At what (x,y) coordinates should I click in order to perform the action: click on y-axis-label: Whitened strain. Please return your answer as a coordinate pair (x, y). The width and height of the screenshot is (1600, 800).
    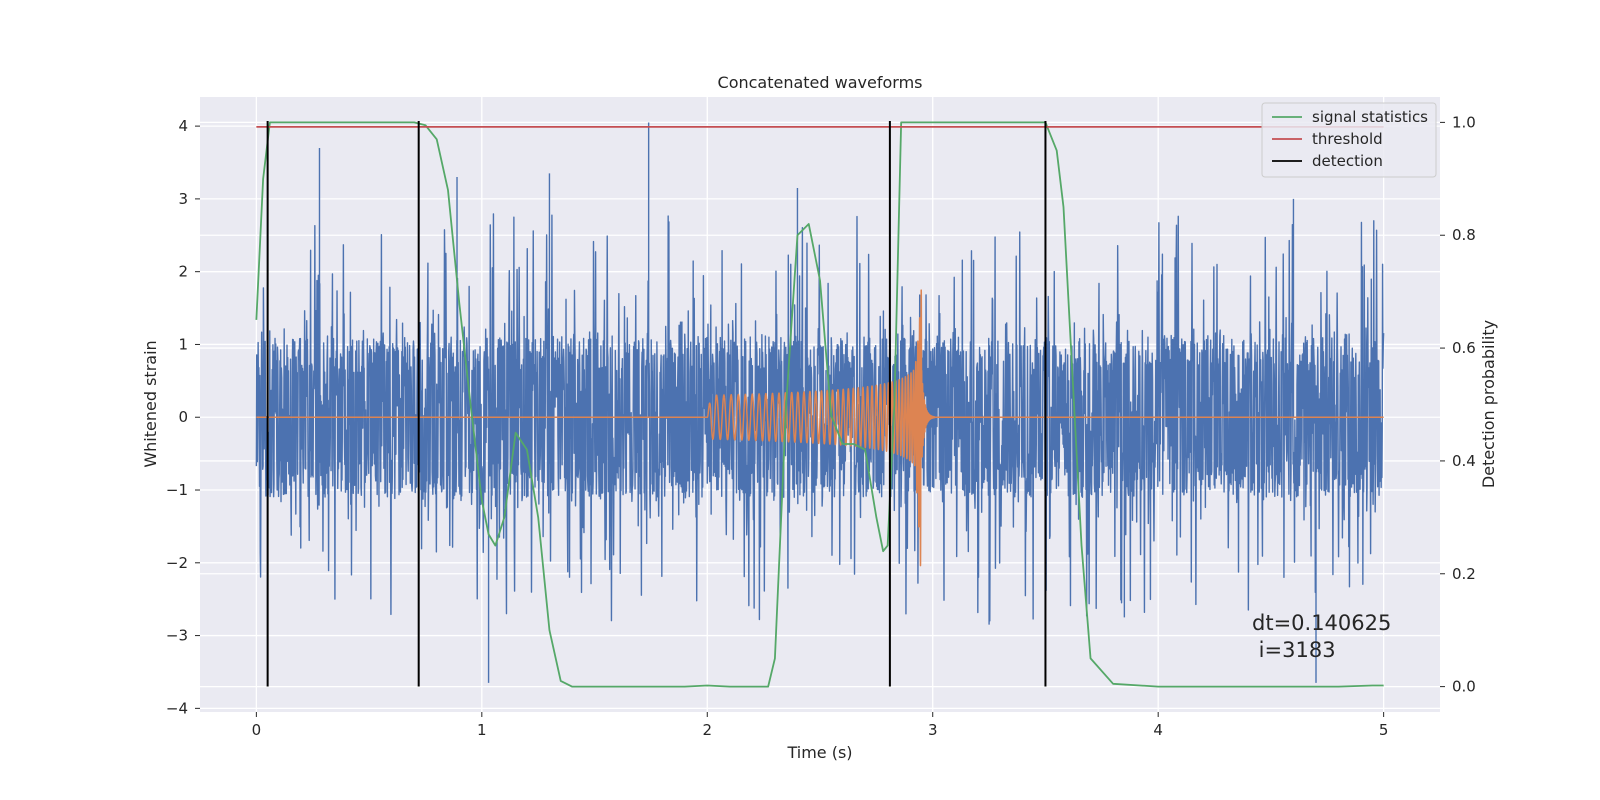
    Looking at the image, I should click on (150, 403).